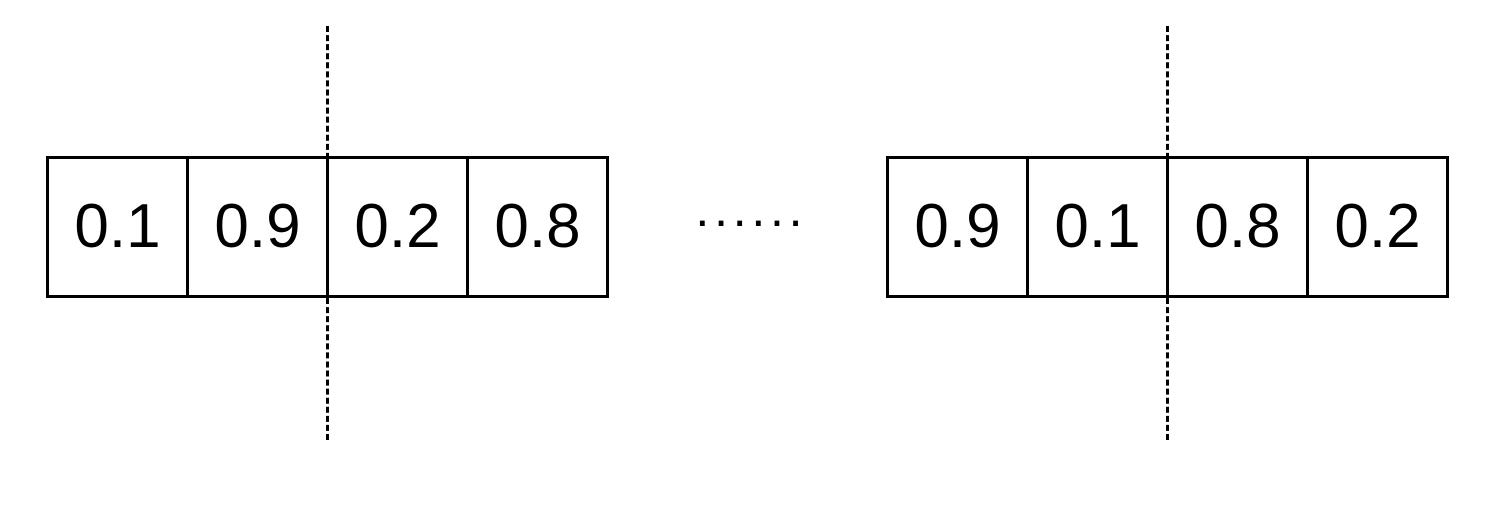 Image resolution: width=1493 pixels, height=524 pixels. Describe the element at coordinates (1167, 233) in the screenshot. I see `split-line-right` at that location.